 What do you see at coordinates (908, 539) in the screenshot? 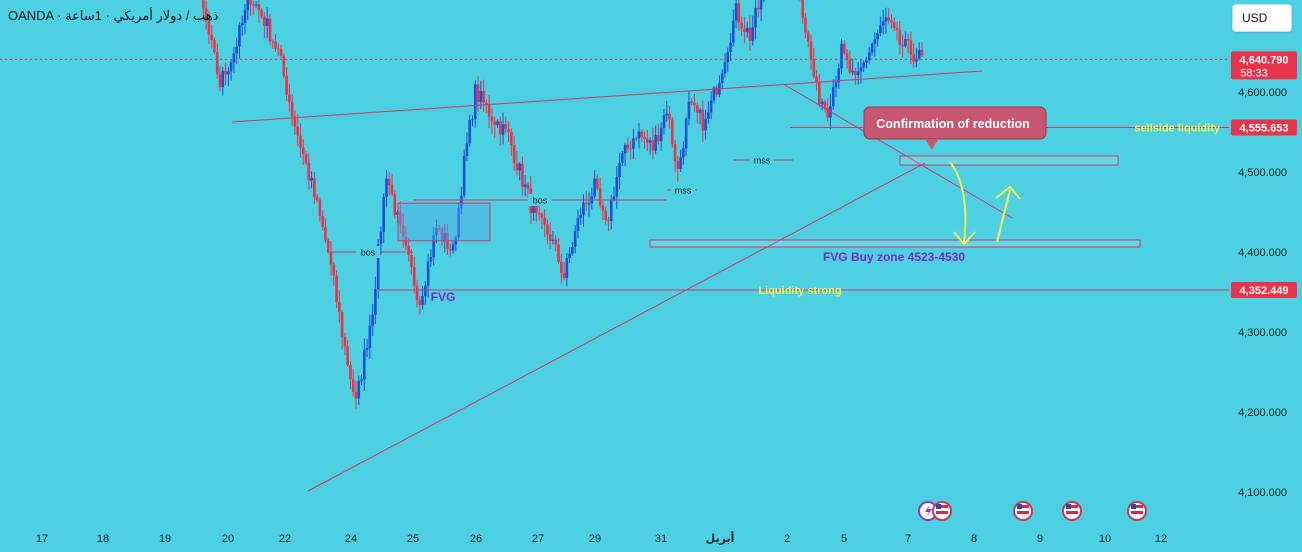
I see `time-tick-label: 7` at bounding box center [908, 539].